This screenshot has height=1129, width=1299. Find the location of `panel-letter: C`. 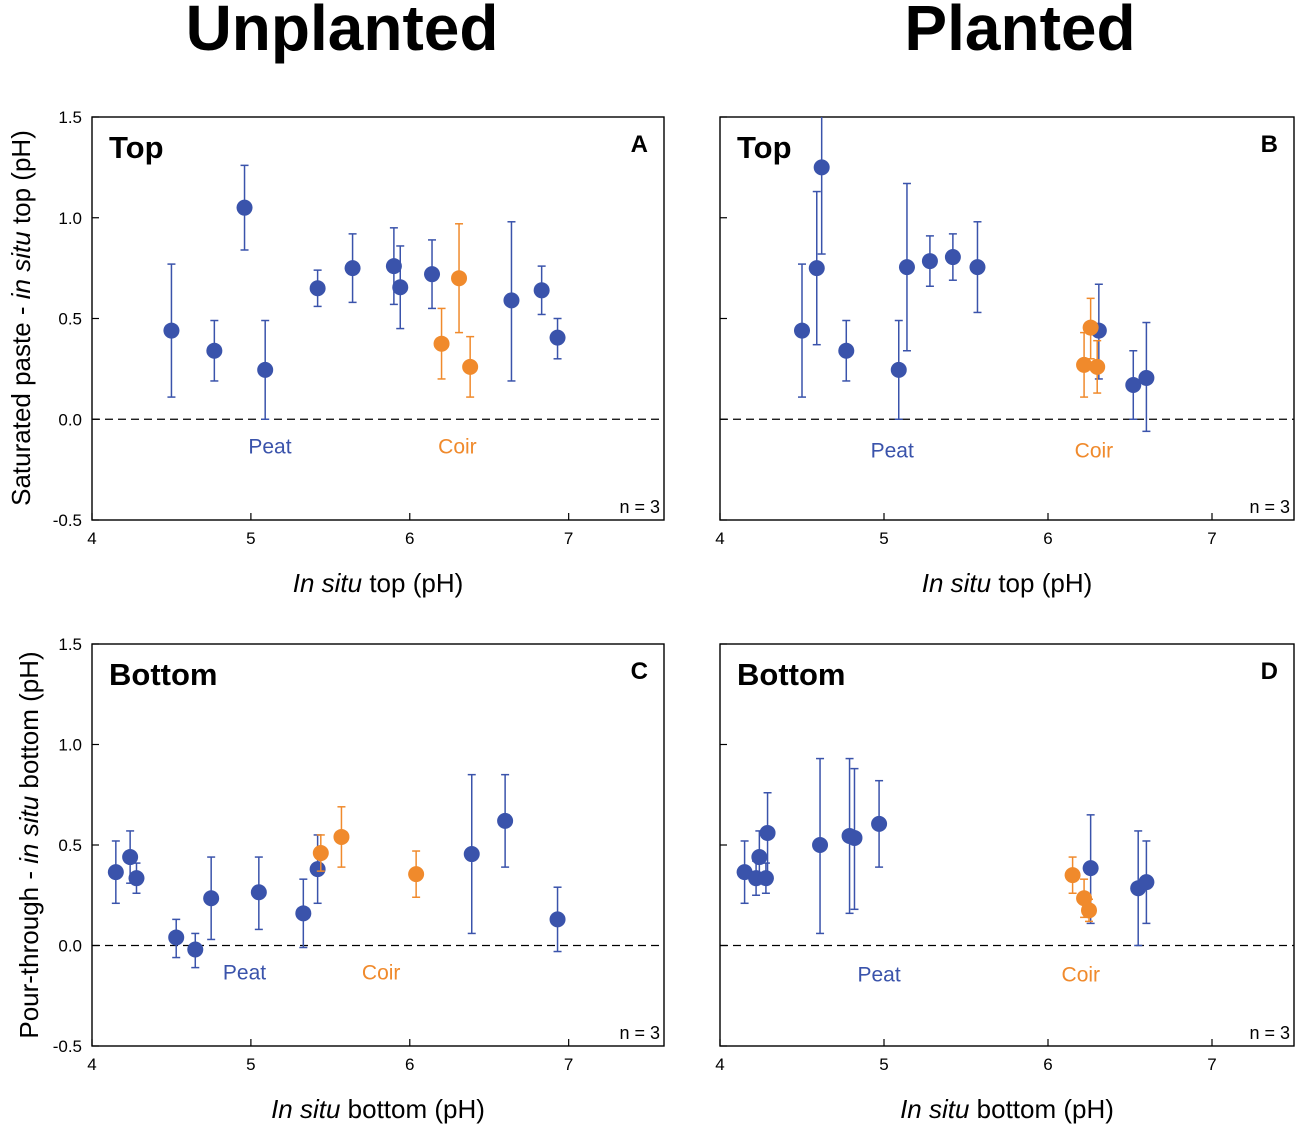

panel-letter: C is located at coordinates (639, 671).